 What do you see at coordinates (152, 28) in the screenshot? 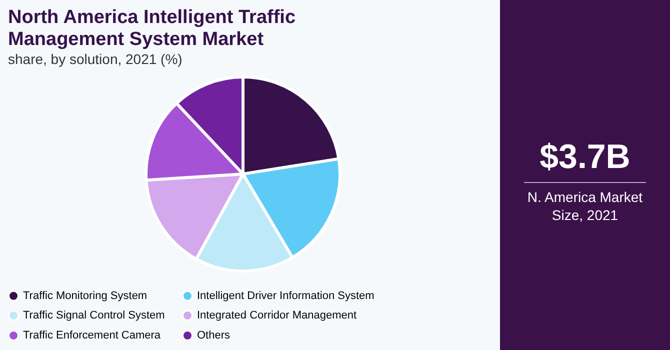
I see `chart-title: North America Intelligent Traffic Management System Market` at bounding box center [152, 28].